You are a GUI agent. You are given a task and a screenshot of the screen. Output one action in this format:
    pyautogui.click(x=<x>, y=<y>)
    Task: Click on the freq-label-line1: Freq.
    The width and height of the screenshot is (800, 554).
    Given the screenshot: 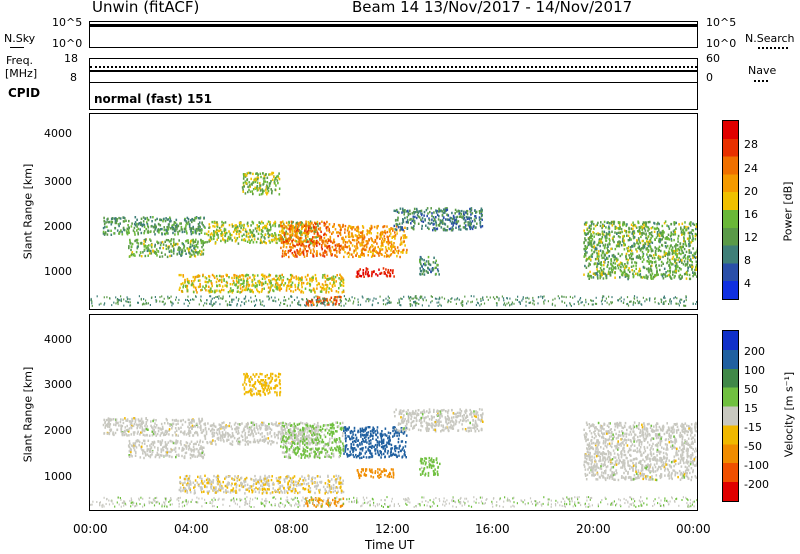 What is the action you would take?
    pyautogui.click(x=20, y=60)
    